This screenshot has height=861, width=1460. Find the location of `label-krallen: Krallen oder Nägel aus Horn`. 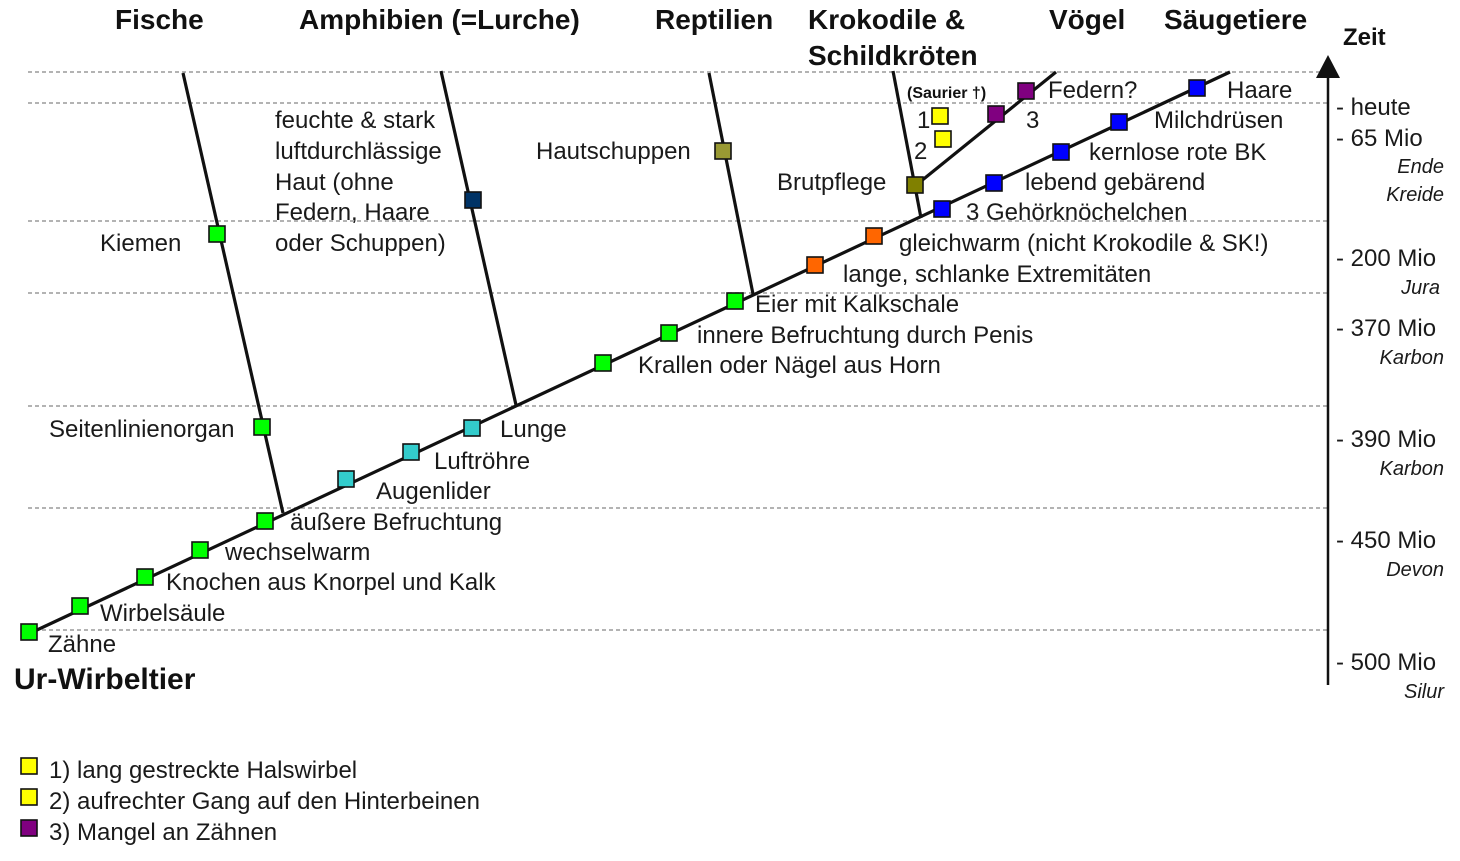

label-krallen: Krallen oder Nägel aus Horn is located at coordinates (789, 365).